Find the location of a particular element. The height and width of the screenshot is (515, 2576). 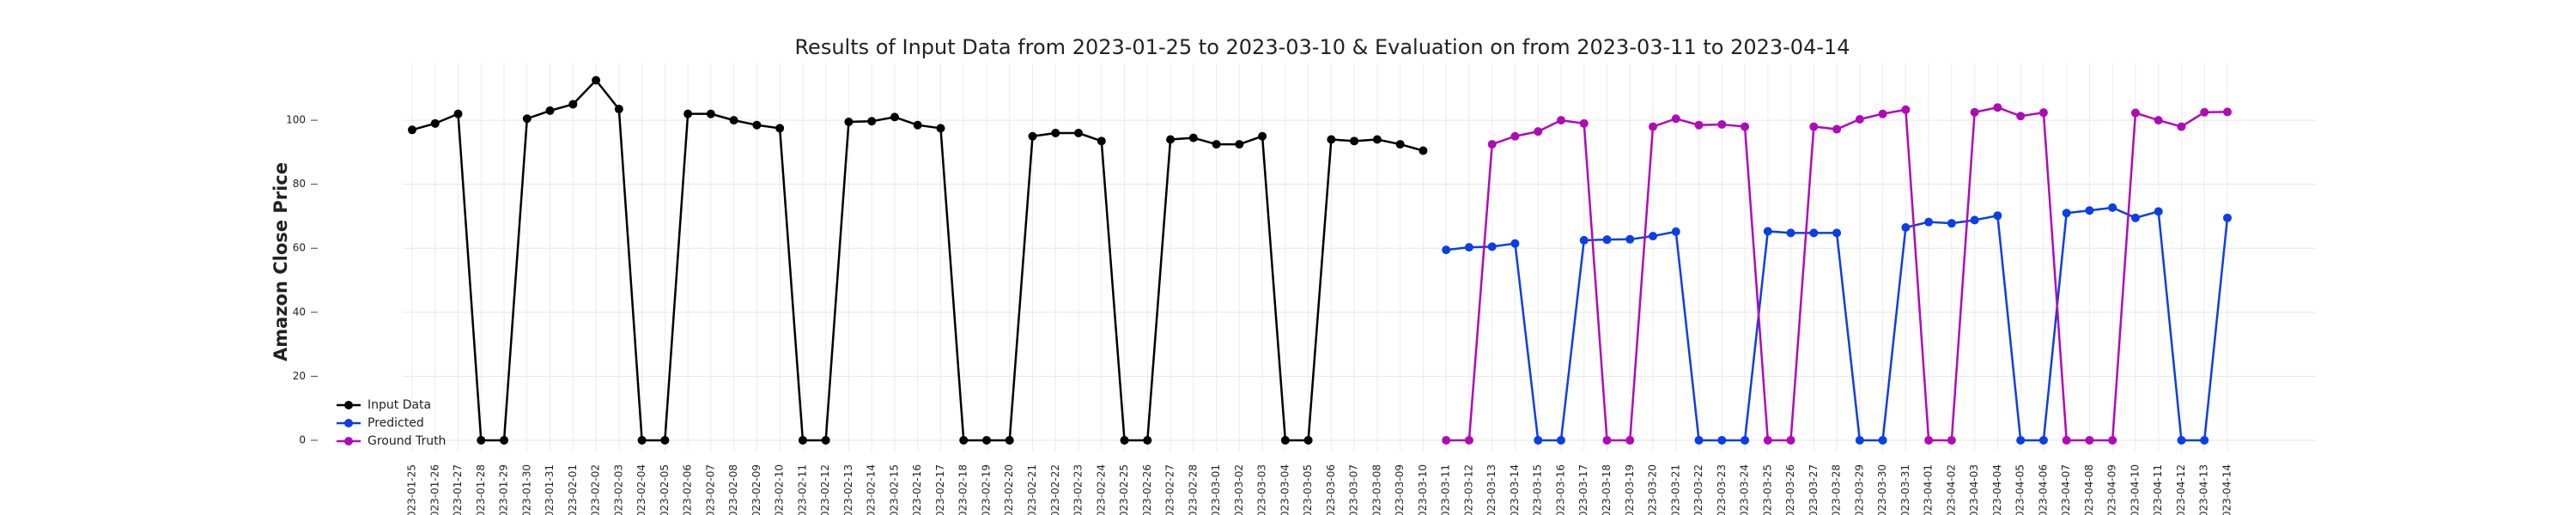

x-tick-label: 2023-03-18 is located at coordinates (1607, 489).